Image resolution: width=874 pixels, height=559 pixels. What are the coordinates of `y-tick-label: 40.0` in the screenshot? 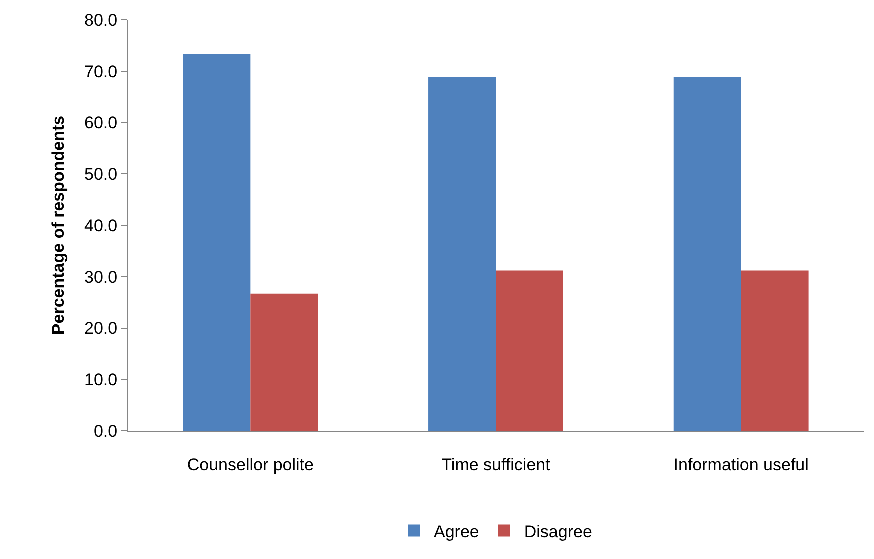 It's located at (101, 226).